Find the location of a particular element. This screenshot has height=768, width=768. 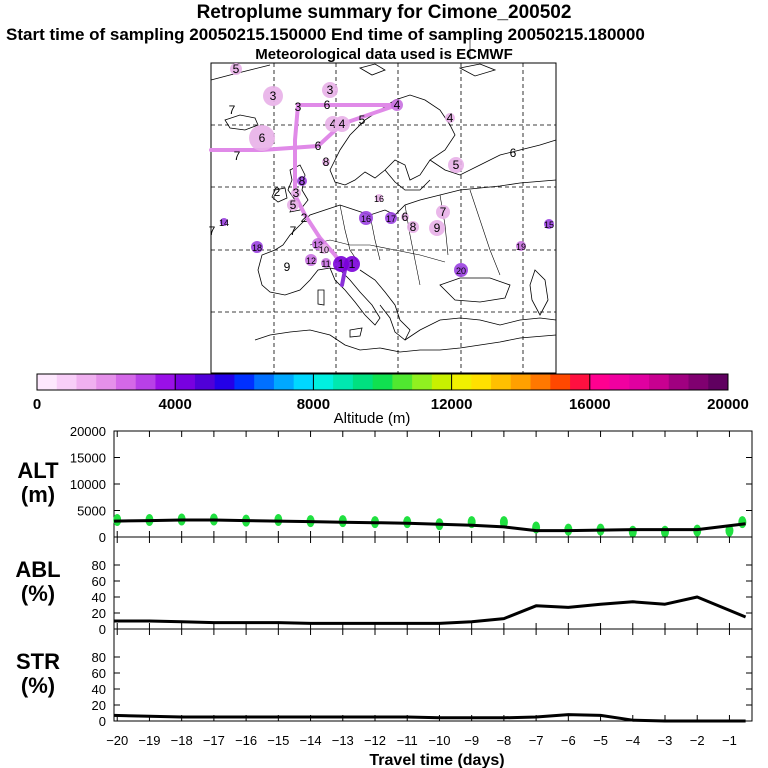

y-tick-label: 20 is located at coordinates (99, 613).